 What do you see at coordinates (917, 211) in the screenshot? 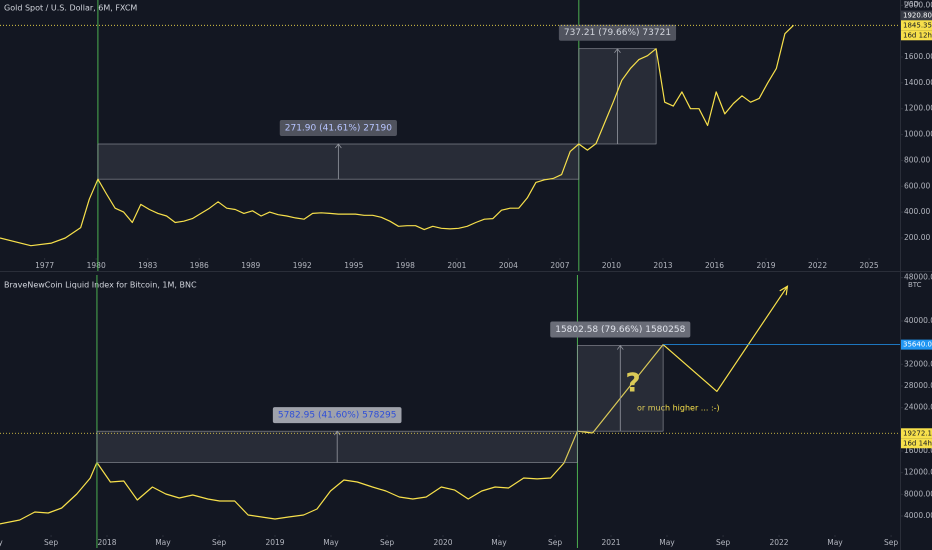
I see `y-tick-label: 400.00` at bounding box center [917, 211].